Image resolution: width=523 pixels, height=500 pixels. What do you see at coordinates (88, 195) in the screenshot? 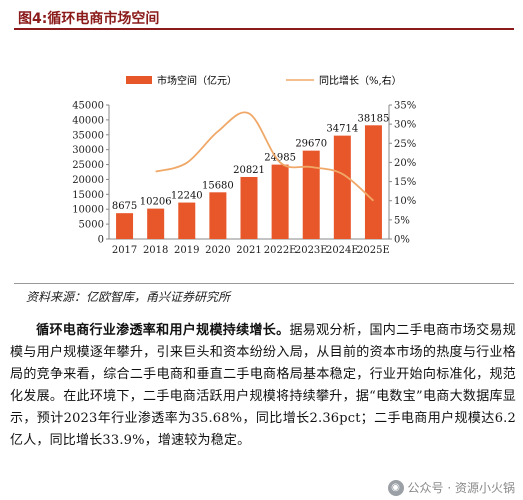
I see `y-left-tick-label: 15000` at bounding box center [88, 195].